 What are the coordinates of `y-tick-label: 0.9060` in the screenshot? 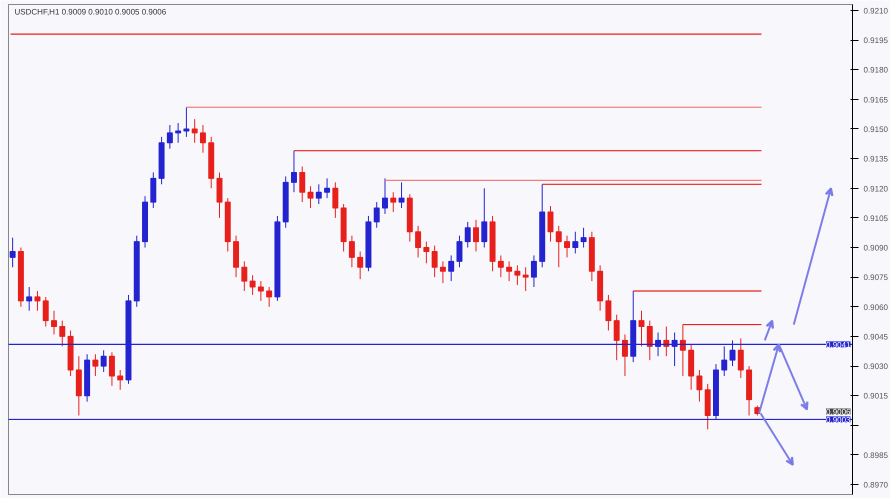 It's located at (876, 307).